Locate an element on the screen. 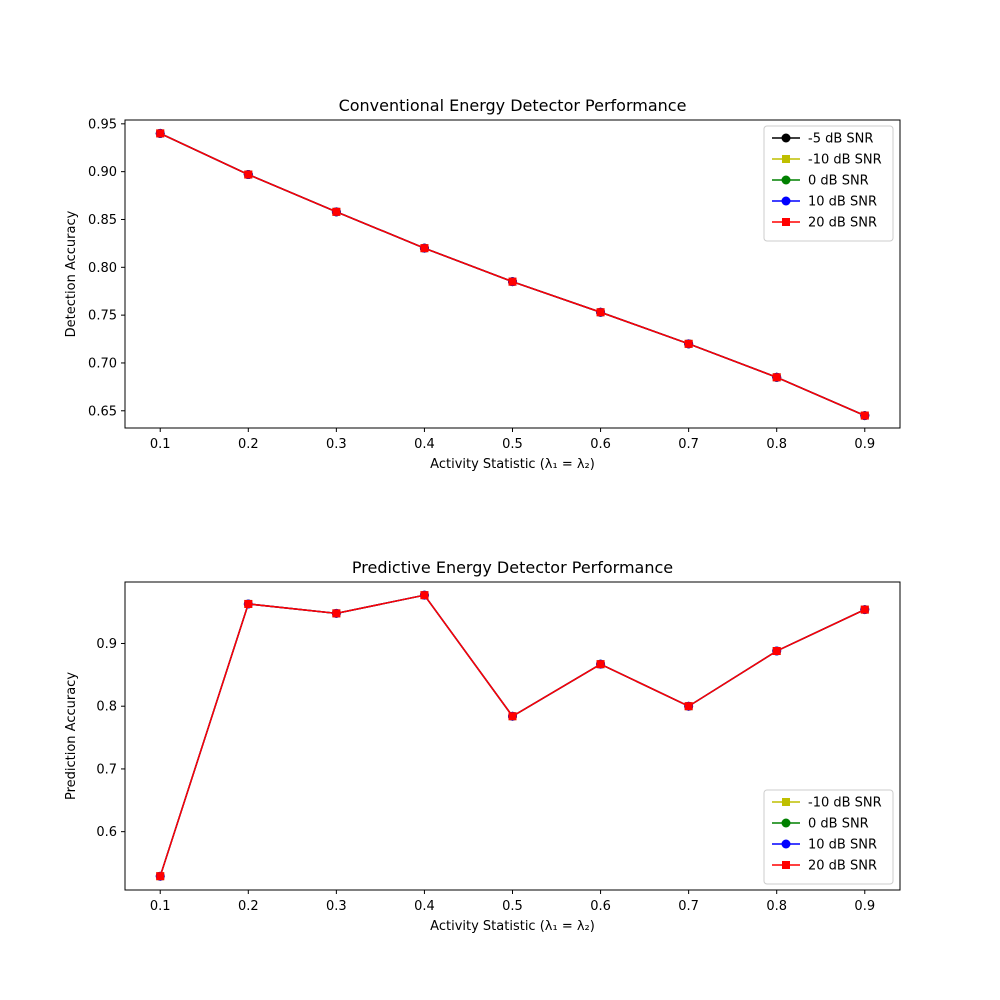 Image resolution: width=1000 pixels, height=1000 pixels. legend-label: -5 dB SNR is located at coordinates (840, 139).